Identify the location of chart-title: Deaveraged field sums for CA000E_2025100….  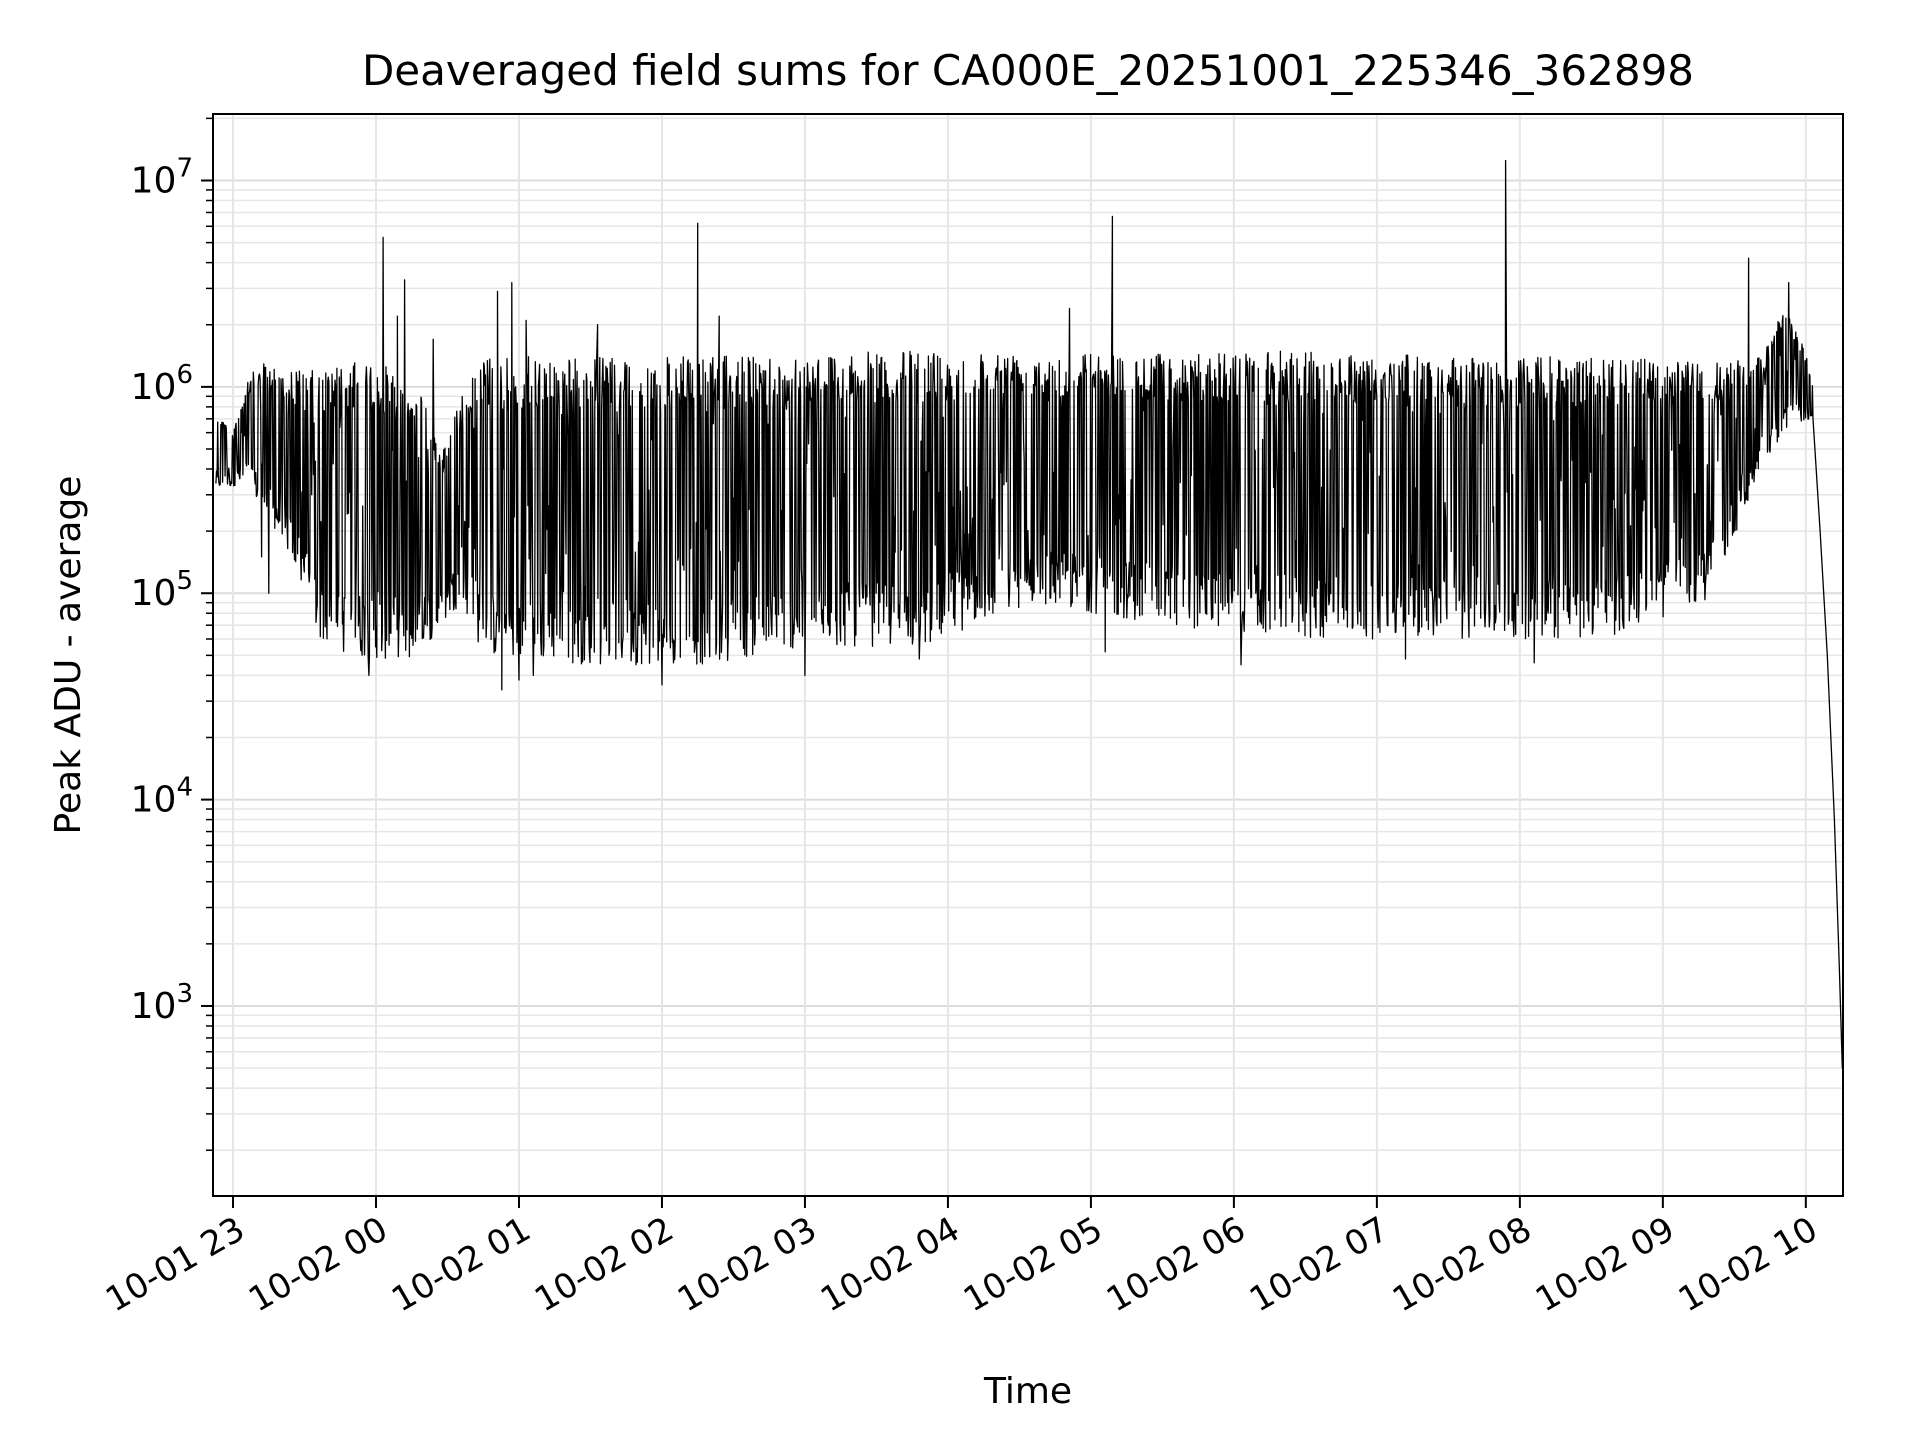
(1028, 70).